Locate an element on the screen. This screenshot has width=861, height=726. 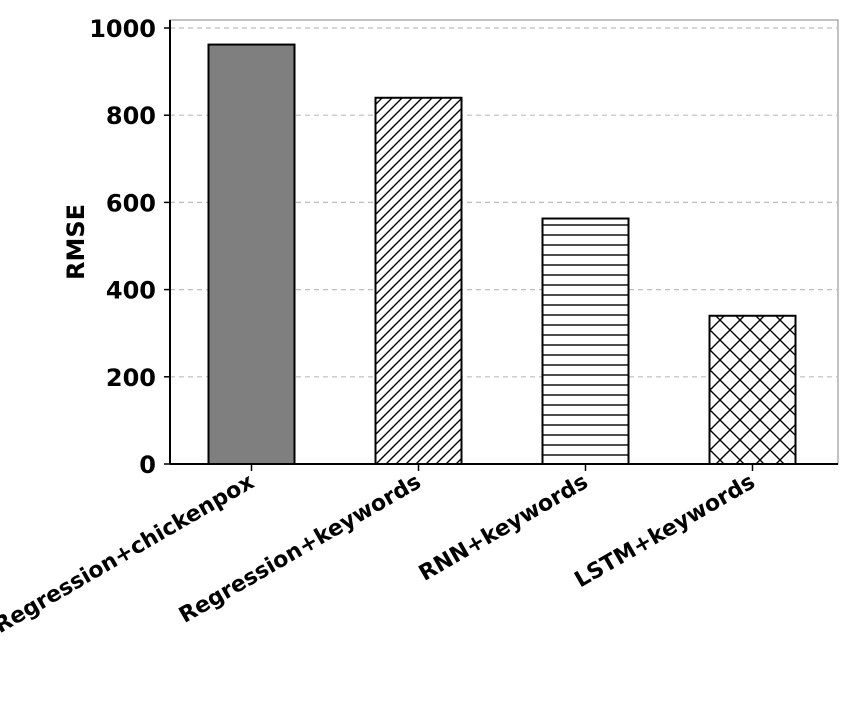
y-tick-label: 0 is located at coordinates (147, 465).